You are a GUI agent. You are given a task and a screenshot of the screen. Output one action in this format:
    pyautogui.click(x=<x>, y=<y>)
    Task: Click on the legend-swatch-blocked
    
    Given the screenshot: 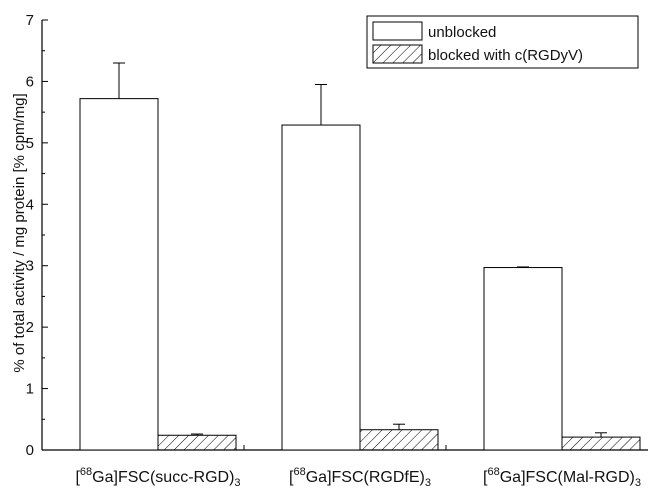 What is the action you would take?
    pyautogui.click(x=397, y=54)
    